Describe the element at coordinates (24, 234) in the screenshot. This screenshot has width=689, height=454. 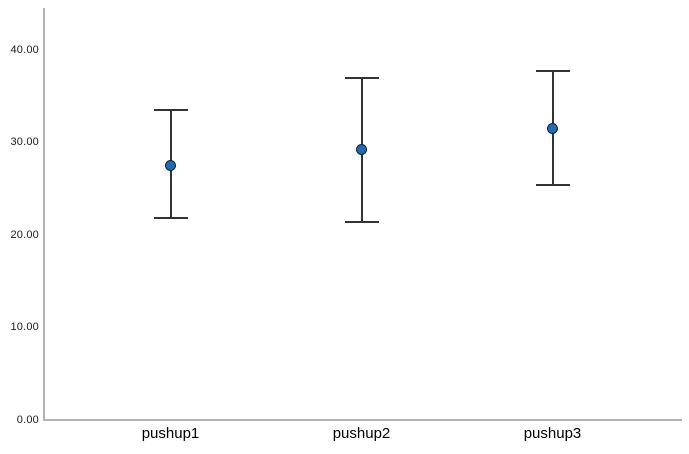
I see `y-tick-label: 20.00` at that location.